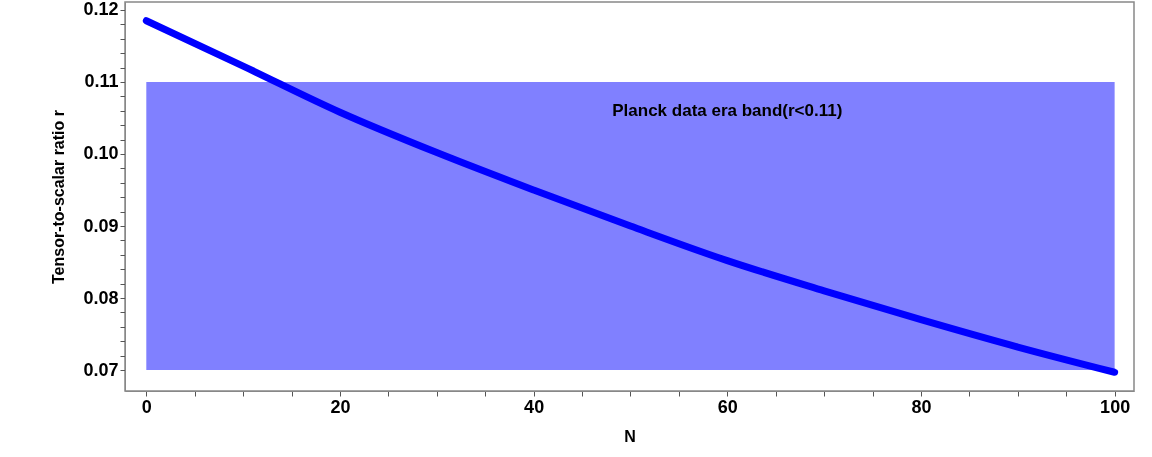  I want to click on y-axis-title: Tensor-to-scalar ratio r, so click(59, 197).